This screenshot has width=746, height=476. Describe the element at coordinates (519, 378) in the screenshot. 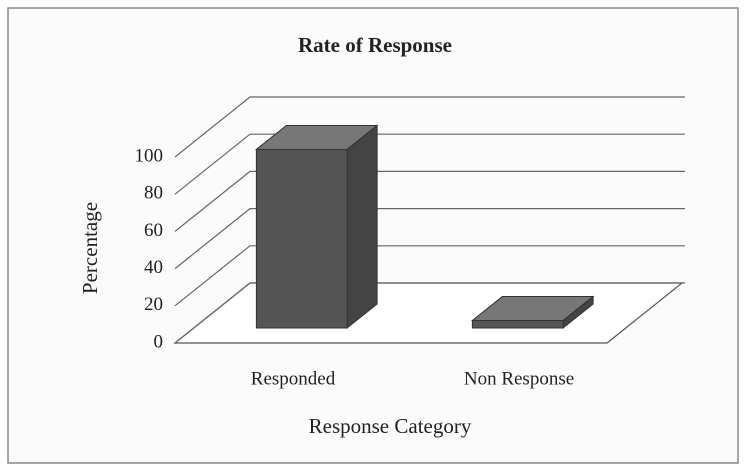

I see `x-tick-label: Non Response` at that location.